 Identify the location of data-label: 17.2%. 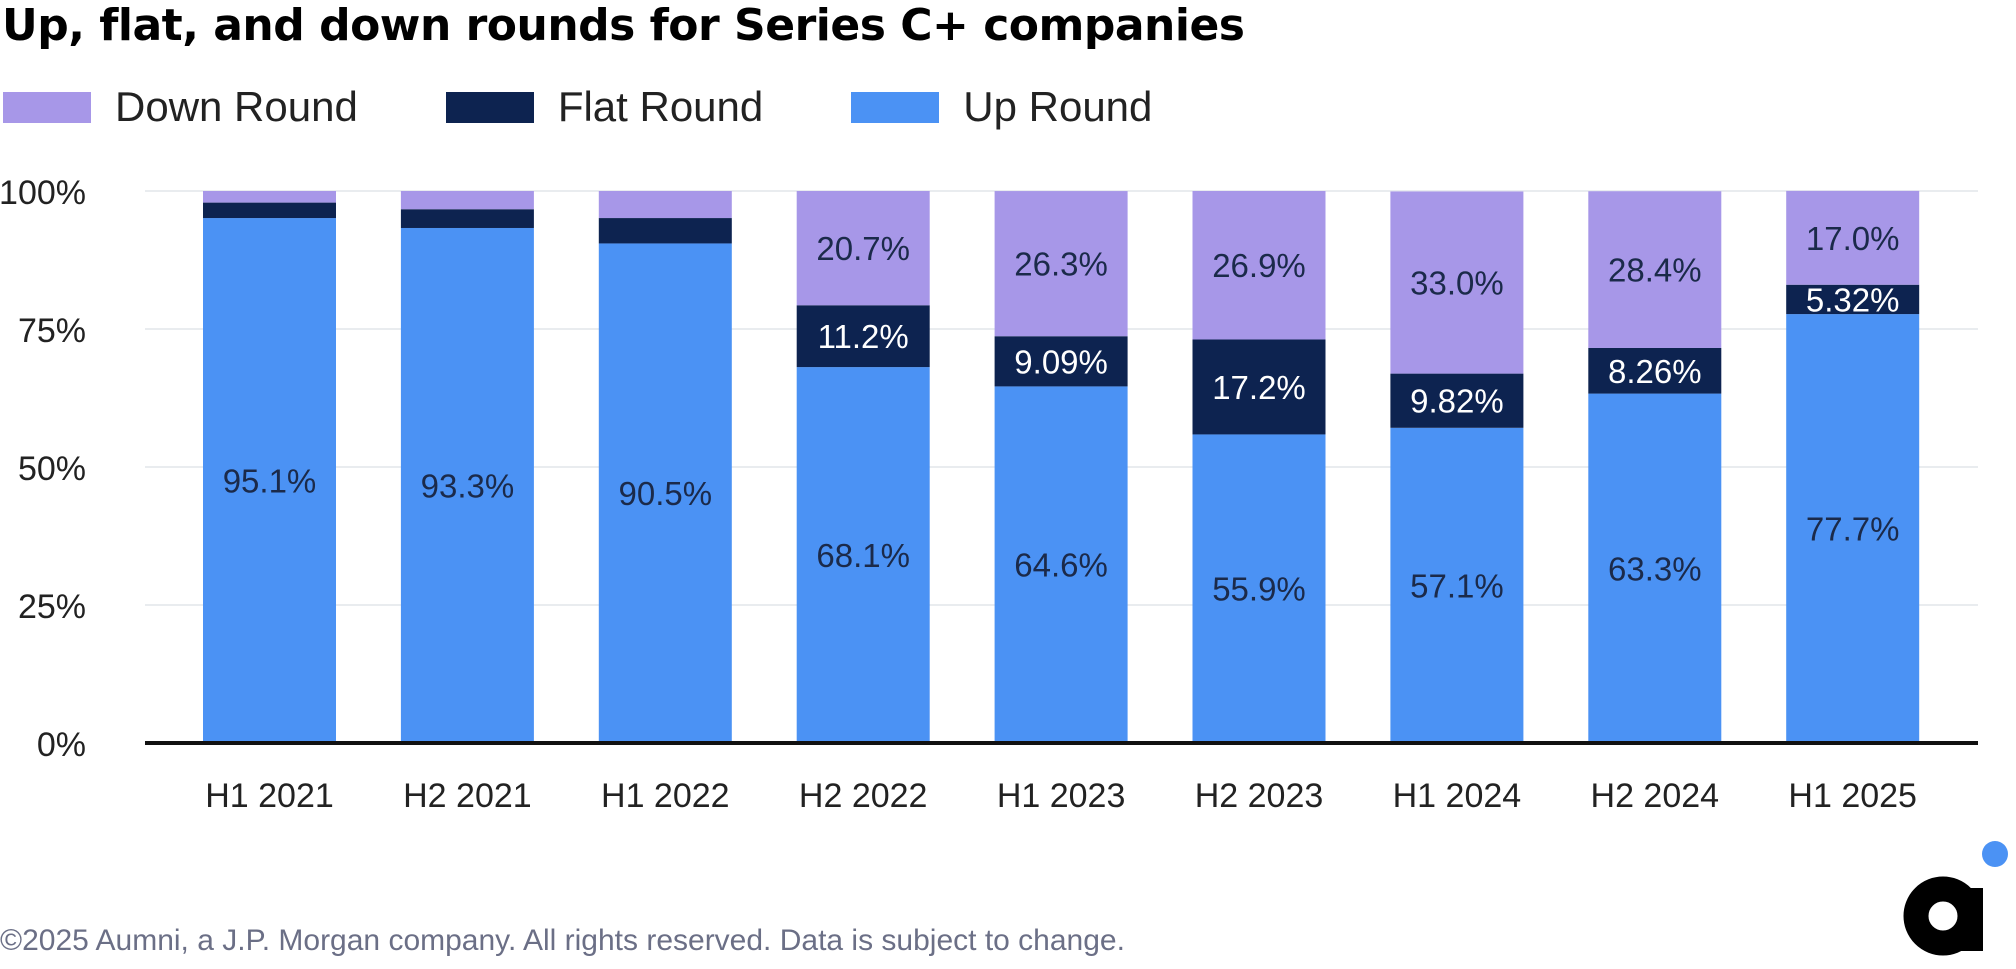
(1259, 387).